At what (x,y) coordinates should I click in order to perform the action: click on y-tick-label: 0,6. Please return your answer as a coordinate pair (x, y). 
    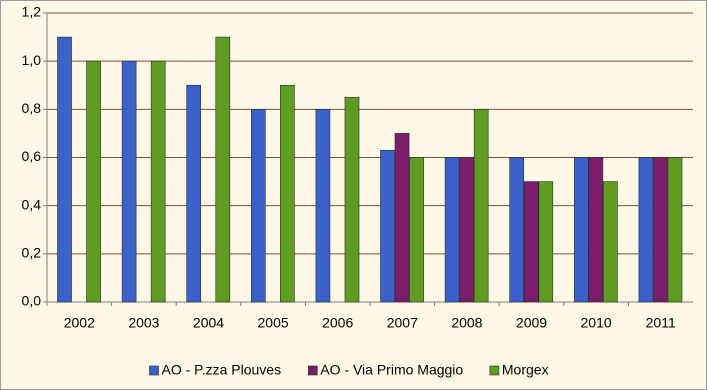
    Looking at the image, I should click on (32, 156).